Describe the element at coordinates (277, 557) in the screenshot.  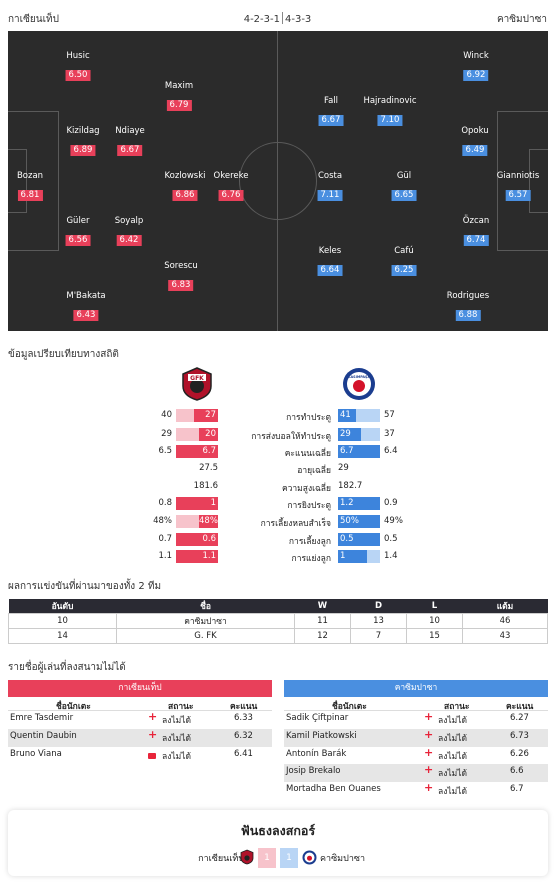
I see `stat-row: 1.1 1.1 การแย่งลูก 1 1.4` at that location.